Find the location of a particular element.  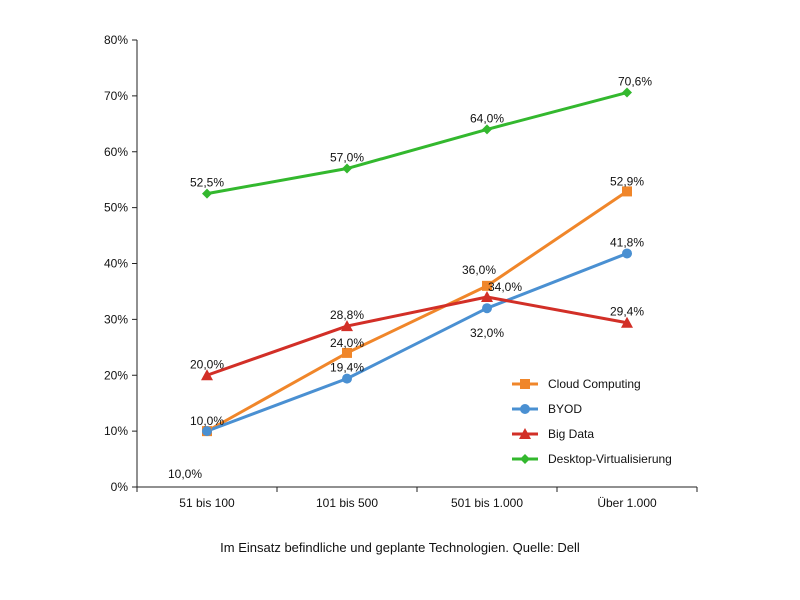

data-label-big-data: 20,0% is located at coordinates (207, 364).